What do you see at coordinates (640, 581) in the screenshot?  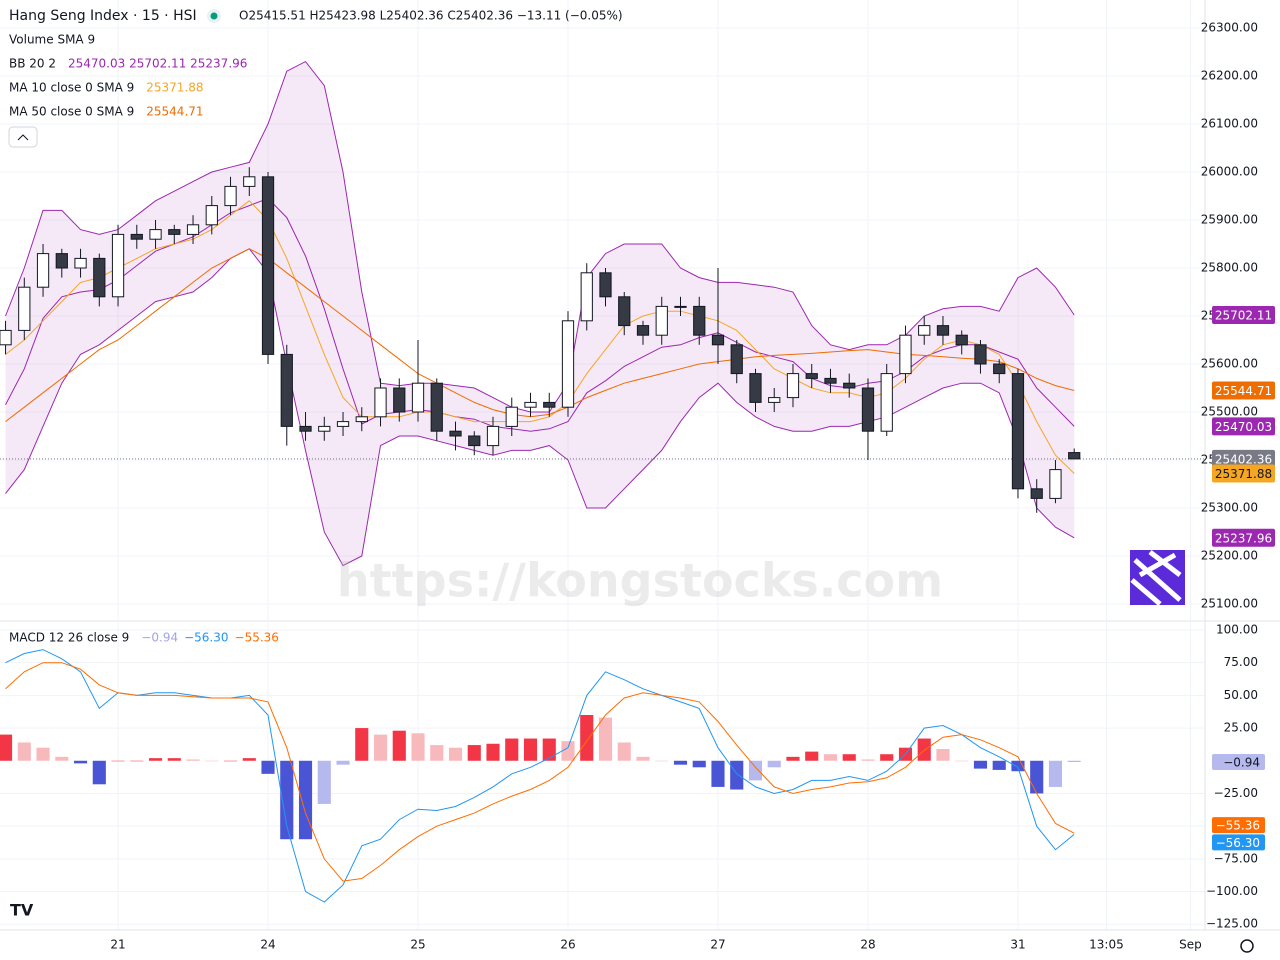 I see `watermark: https://kongstocks.com` at bounding box center [640, 581].